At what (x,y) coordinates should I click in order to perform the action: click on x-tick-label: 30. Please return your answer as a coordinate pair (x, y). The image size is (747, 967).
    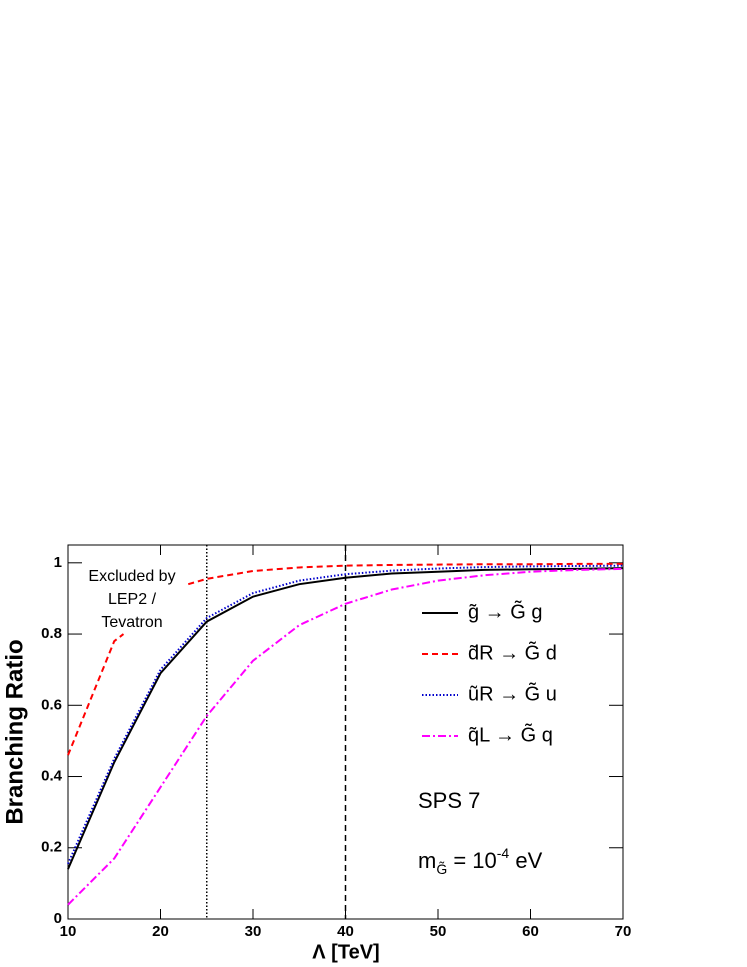
    Looking at the image, I should click on (253, 931).